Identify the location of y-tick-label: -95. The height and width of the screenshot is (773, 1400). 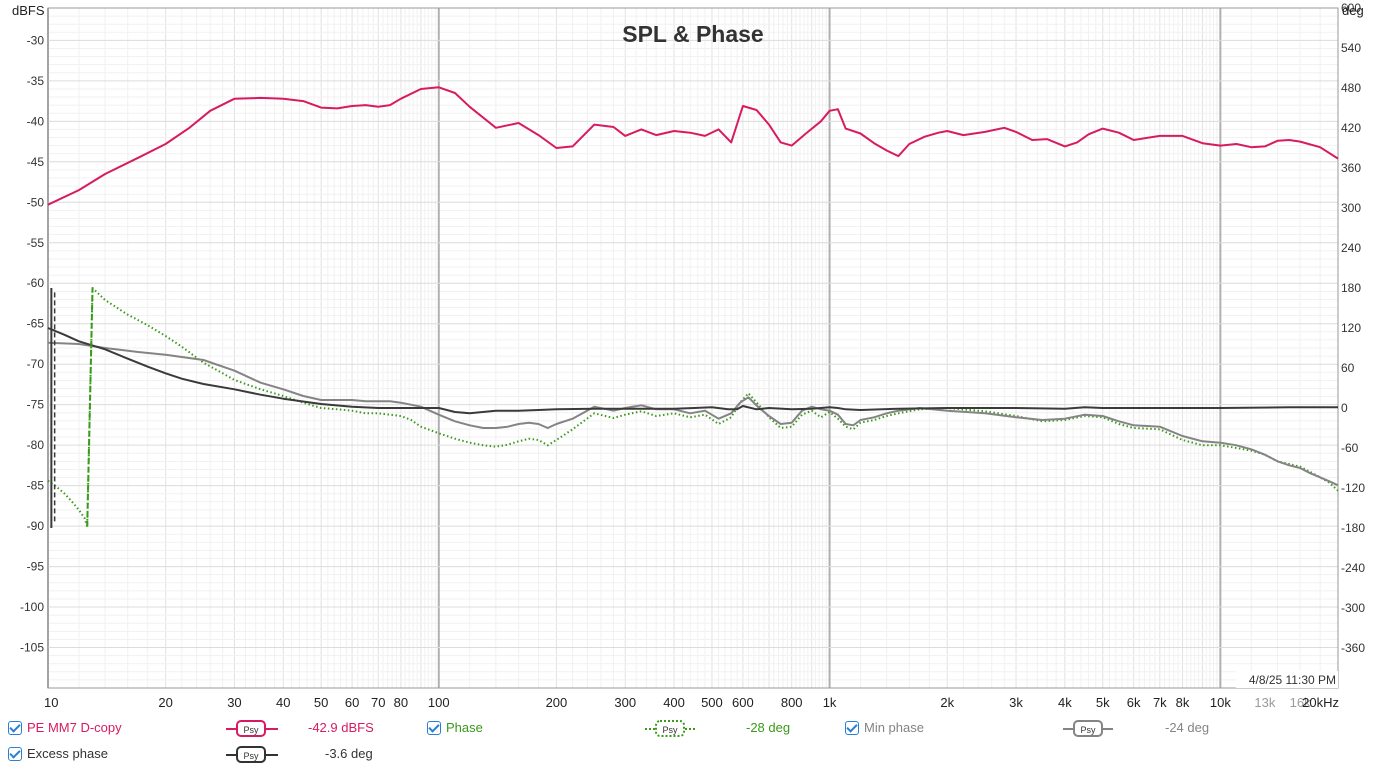
(36, 567).